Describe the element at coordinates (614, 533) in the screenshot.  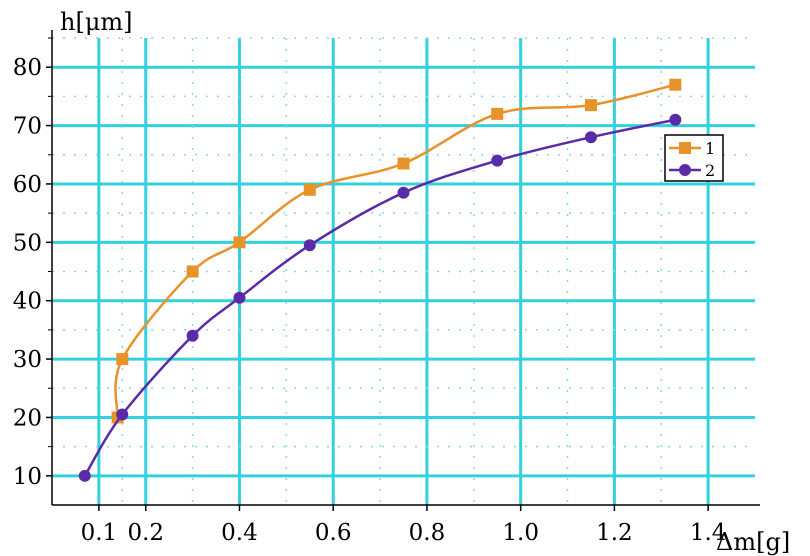
I see `x-tick-label: 1.2` at that location.